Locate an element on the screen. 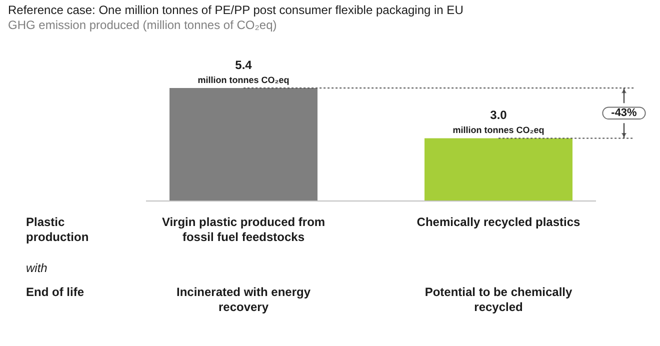 Image resolution: width=660 pixels, height=346 pixels. chart-title: Reference case: One million tonnes of PE/PP post consumer flexible packaging in EU is located at coordinates (236, 10).